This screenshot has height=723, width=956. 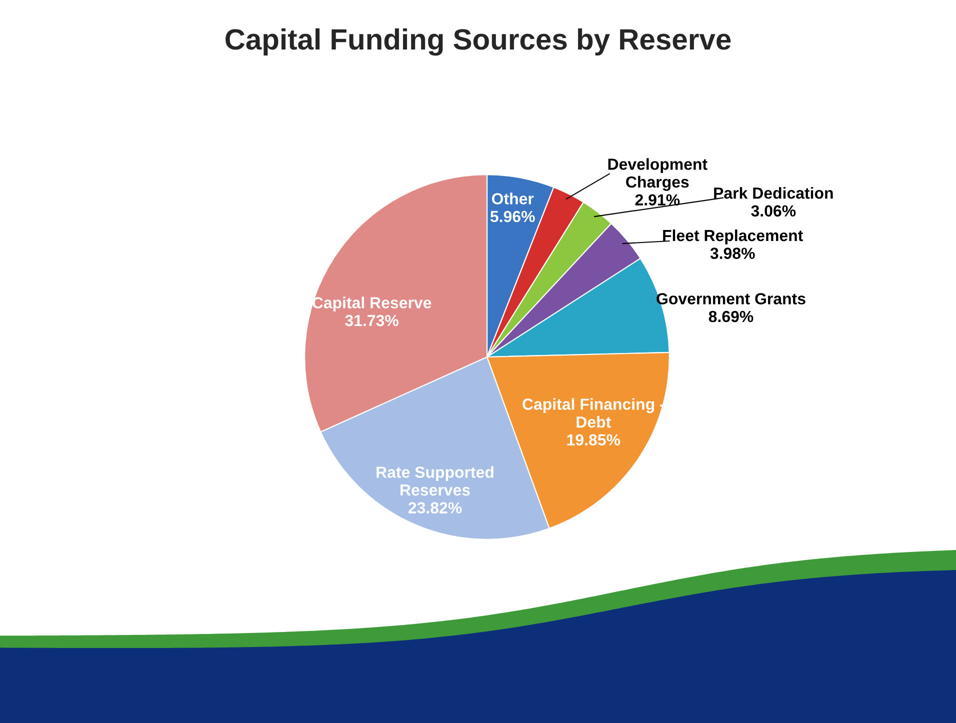 What do you see at coordinates (435, 481) in the screenshot?
I see `slice-label: Rate Supported Reserves` at bounding box center [435, 481].